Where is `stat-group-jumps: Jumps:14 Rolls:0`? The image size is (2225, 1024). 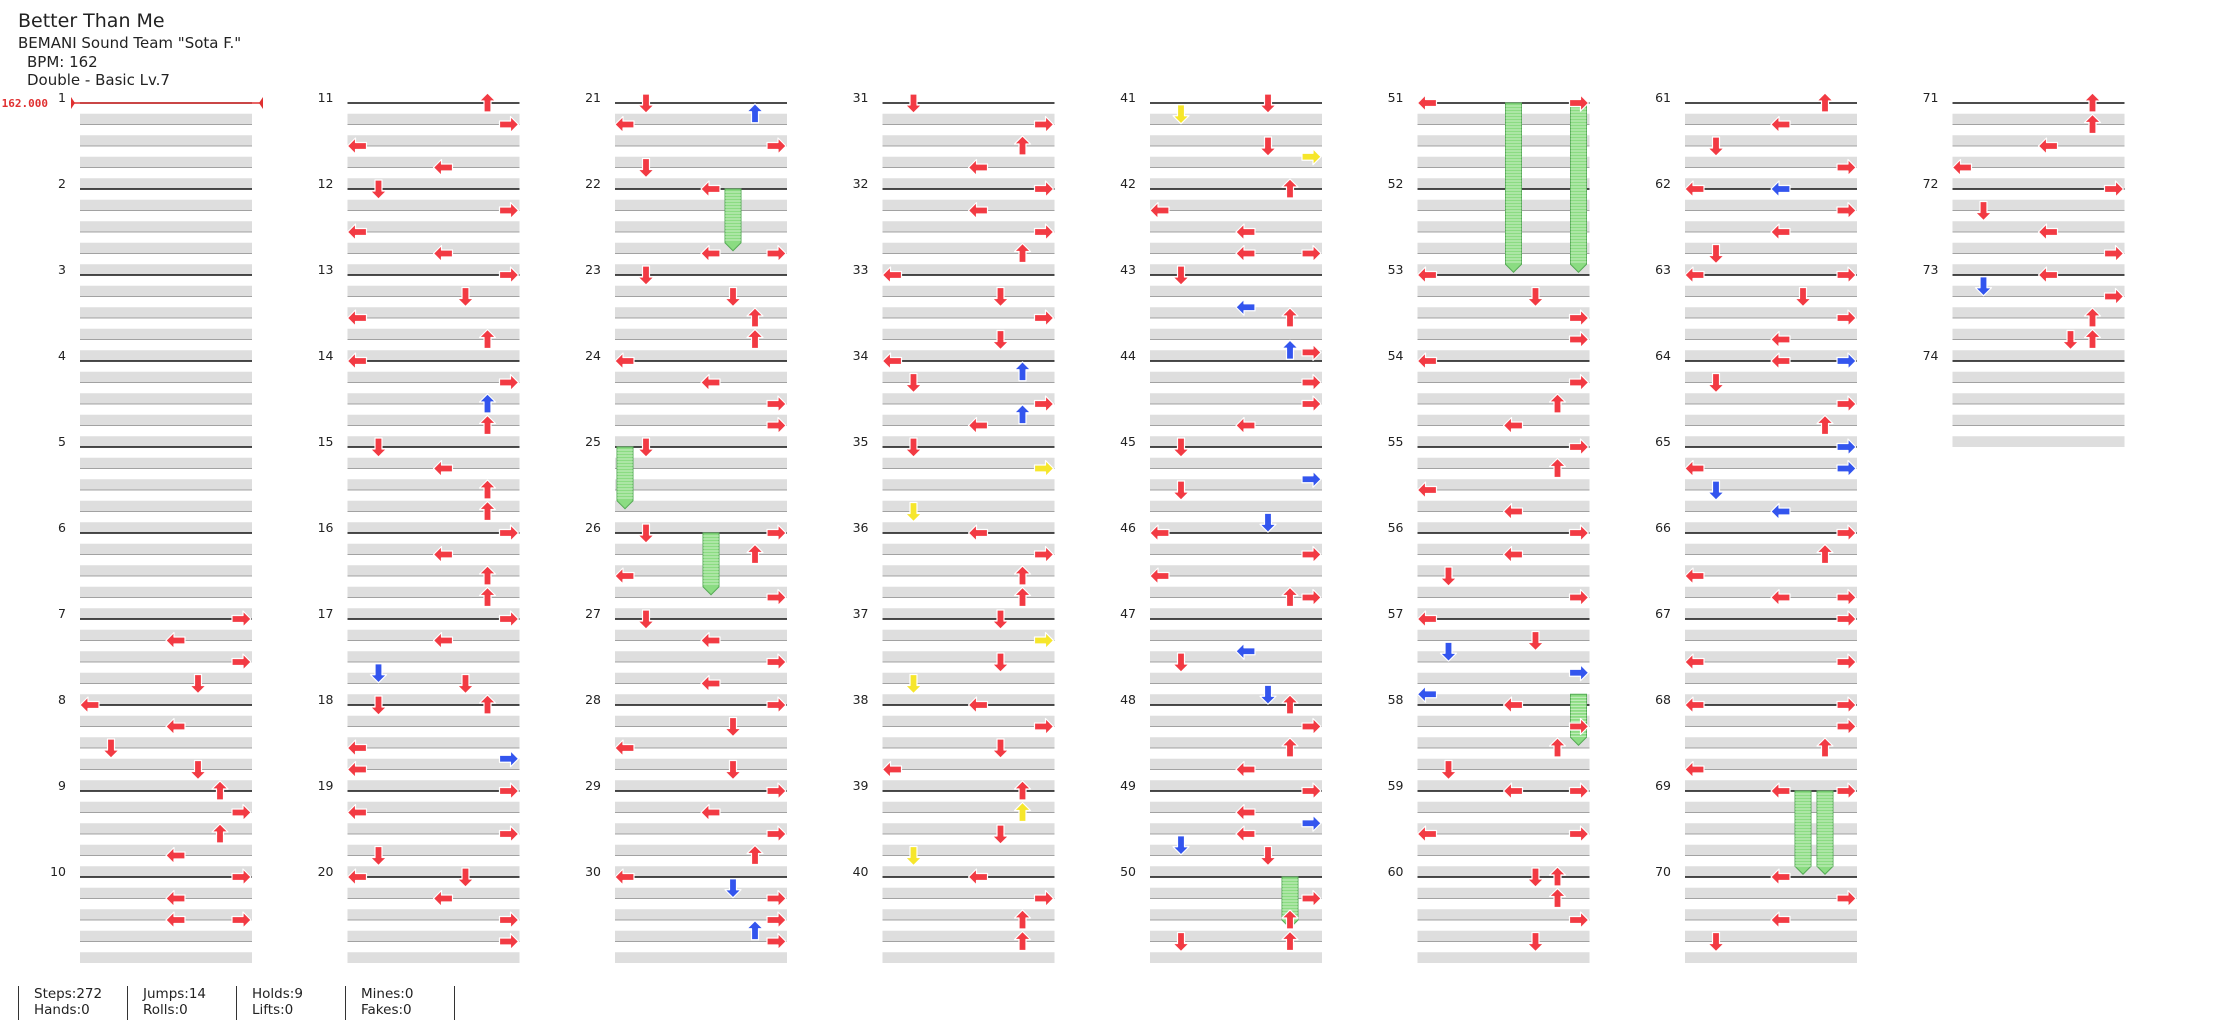
stat-group-jumps: Jumps:14 Rolls:0 is located at coordinates (166, 1003).